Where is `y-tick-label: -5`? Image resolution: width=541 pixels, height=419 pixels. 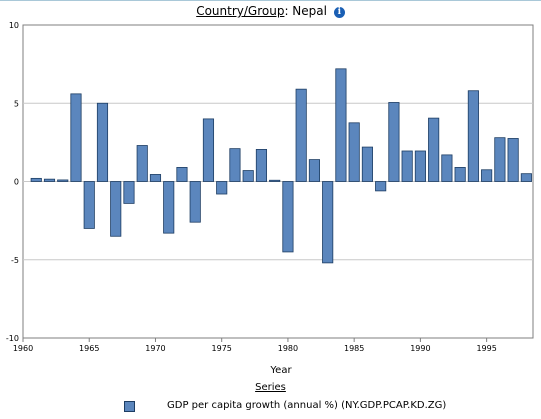
y-tick-label: -5 is located at coordinates (15, 260).